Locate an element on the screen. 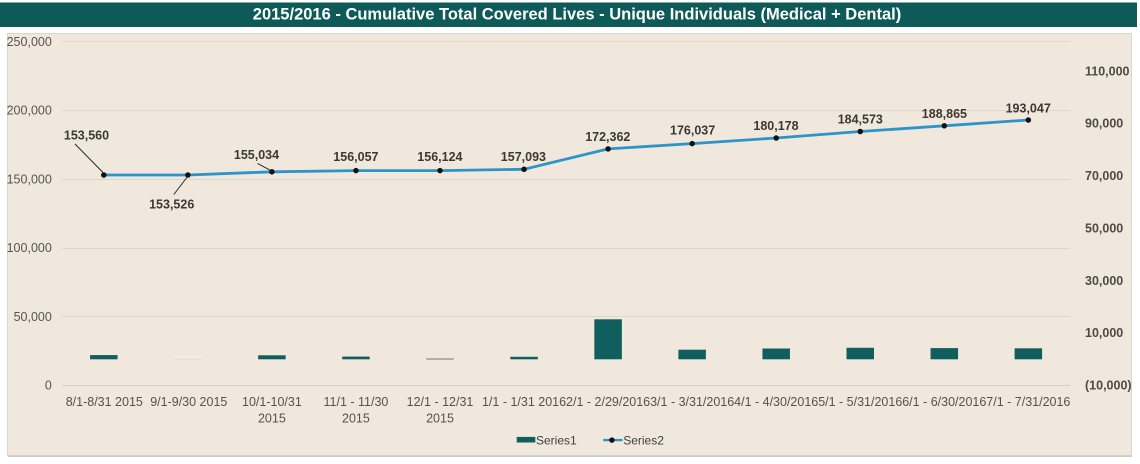 Image resolution: width=1140 pixels, height=464 pixels. svg-text: 0 is located at coordinates (48, 386).